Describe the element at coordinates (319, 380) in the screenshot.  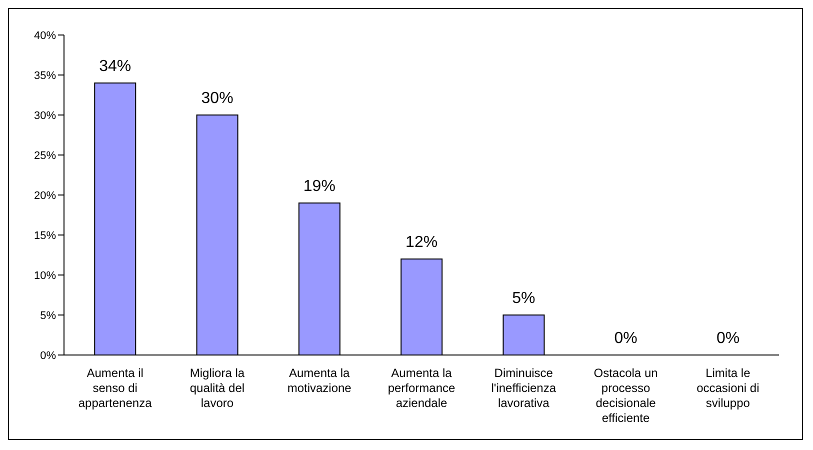
I see `x-tick-label: Aumenta la motivazione` at that location.